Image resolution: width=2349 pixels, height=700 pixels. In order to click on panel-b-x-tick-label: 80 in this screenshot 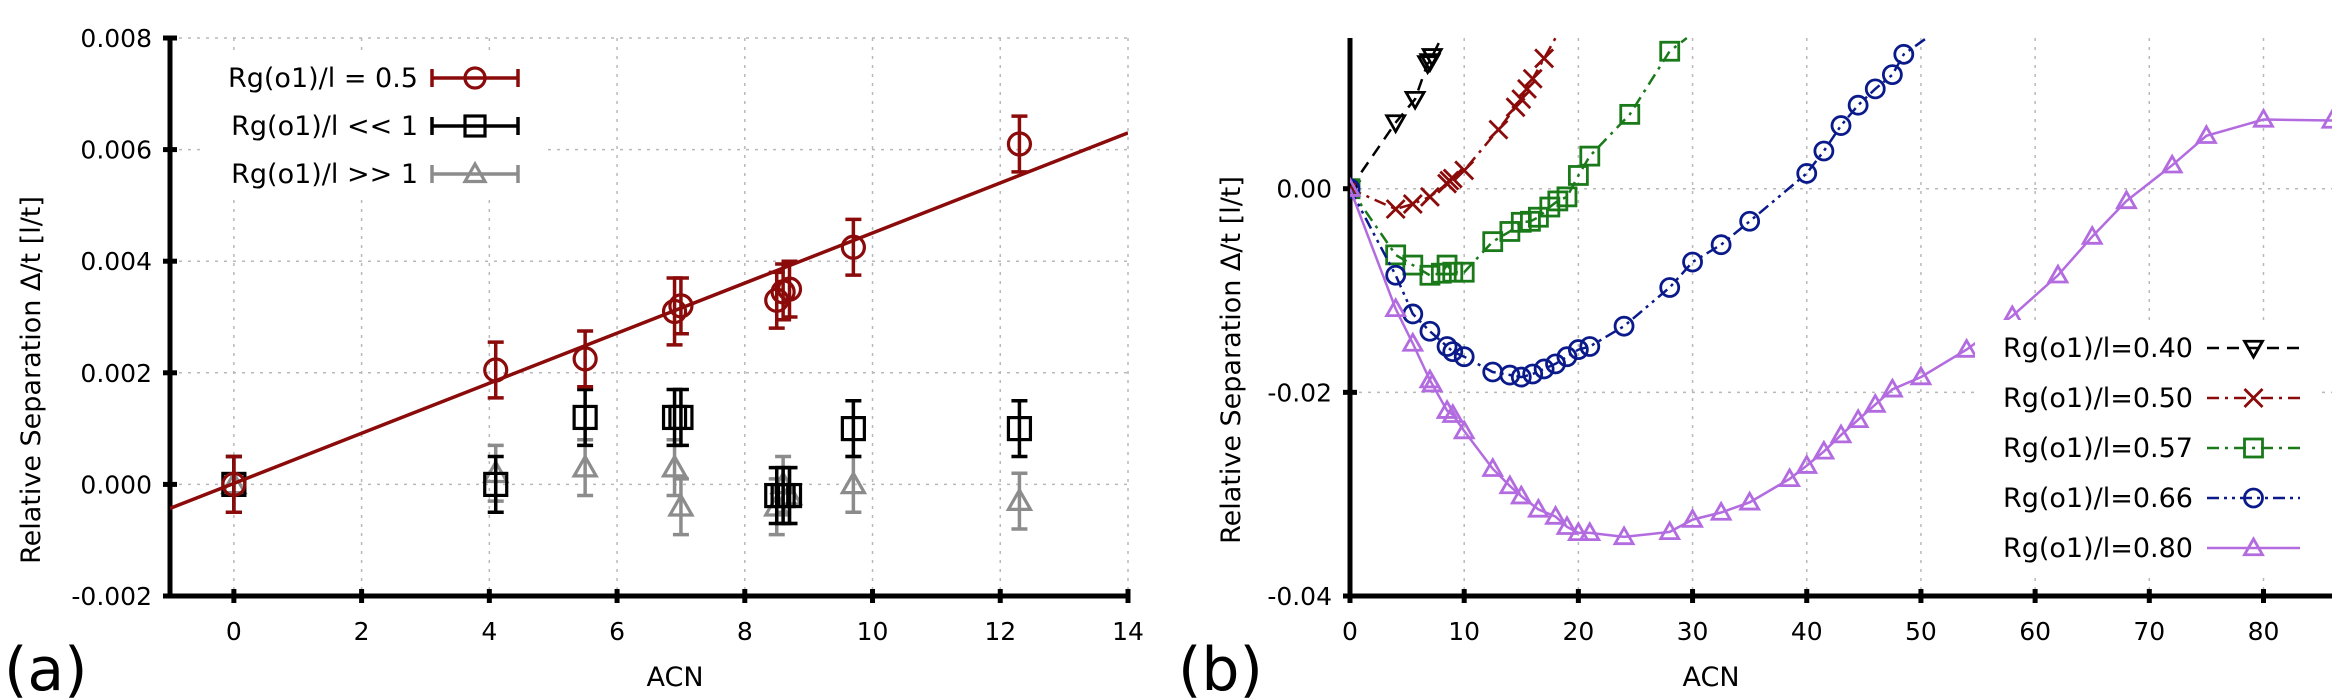, I will do `click(2264, 631)`.